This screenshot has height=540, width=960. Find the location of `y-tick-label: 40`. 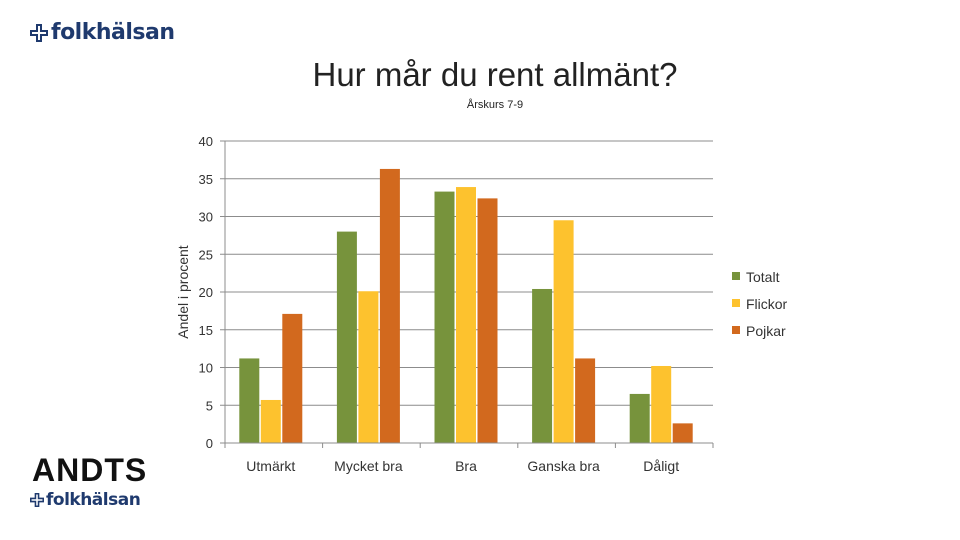

y-tick-label: 40 is located at coordinates (206, 141).